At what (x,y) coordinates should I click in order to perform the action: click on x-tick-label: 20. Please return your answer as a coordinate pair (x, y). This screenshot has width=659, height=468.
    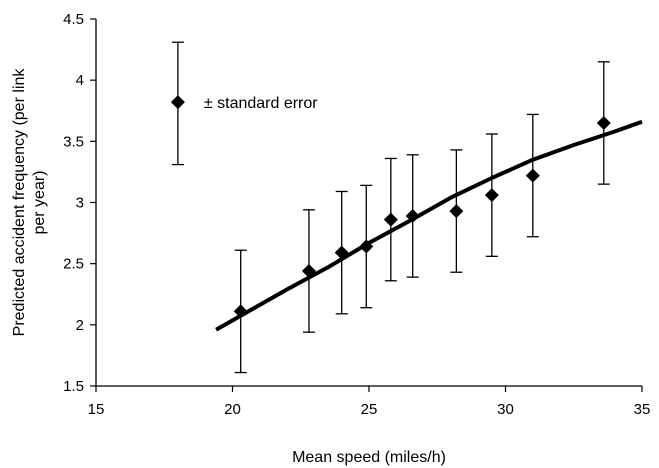
    Looking at the image, I should click on (232, 409).